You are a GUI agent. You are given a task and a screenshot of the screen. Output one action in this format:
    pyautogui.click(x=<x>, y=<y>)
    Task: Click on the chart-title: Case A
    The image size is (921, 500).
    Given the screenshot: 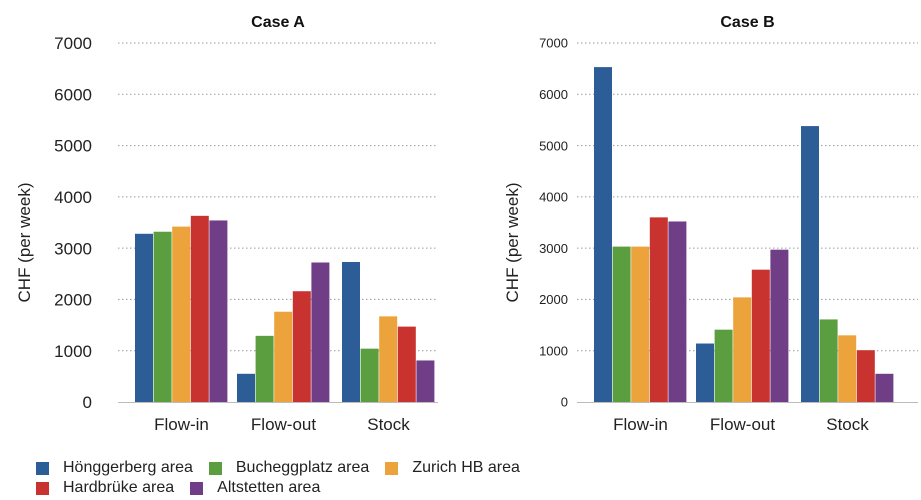 What is the action you would take?
    pyautogui.click(x=278, y=22)
    